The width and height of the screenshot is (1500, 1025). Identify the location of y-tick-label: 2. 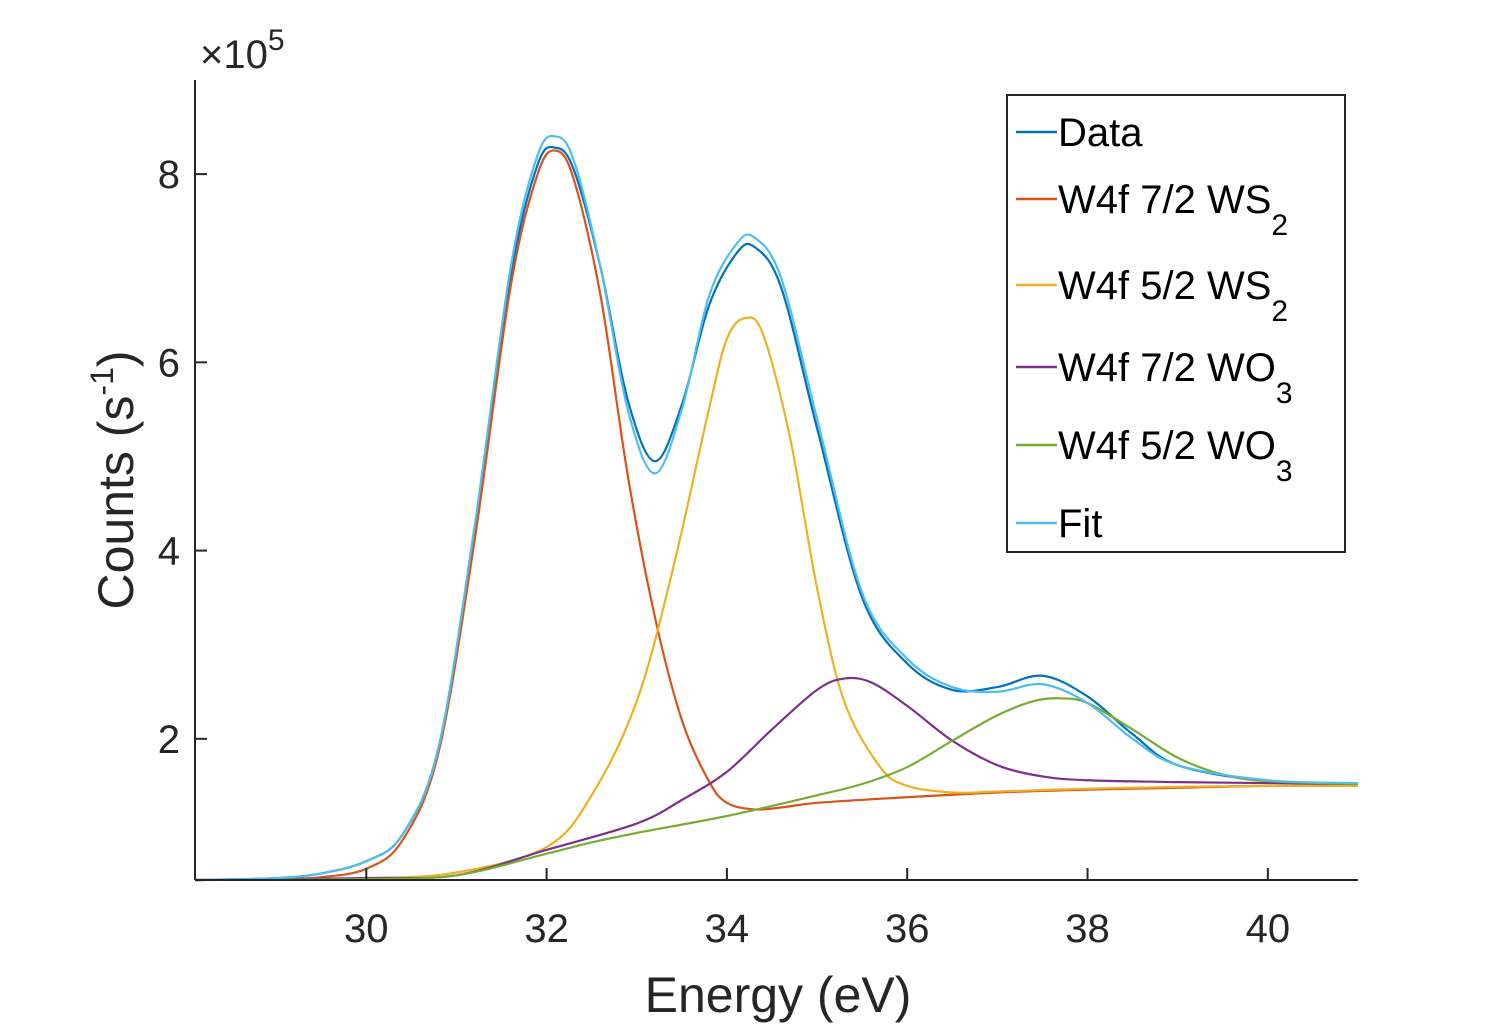
(169, 740).